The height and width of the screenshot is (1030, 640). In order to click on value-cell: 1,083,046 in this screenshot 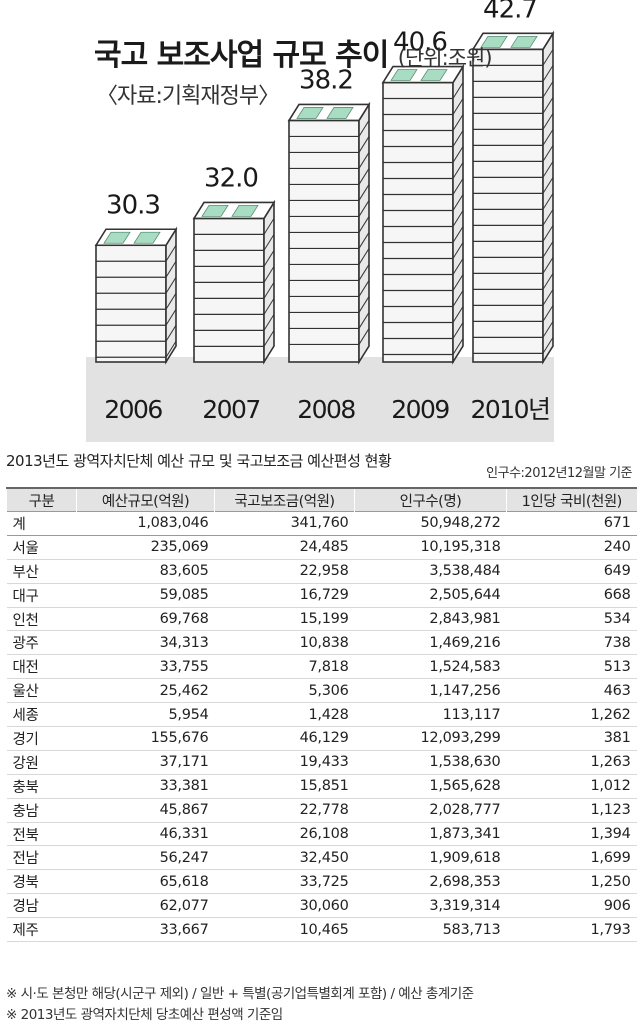, I will do `click(145, 523)`.